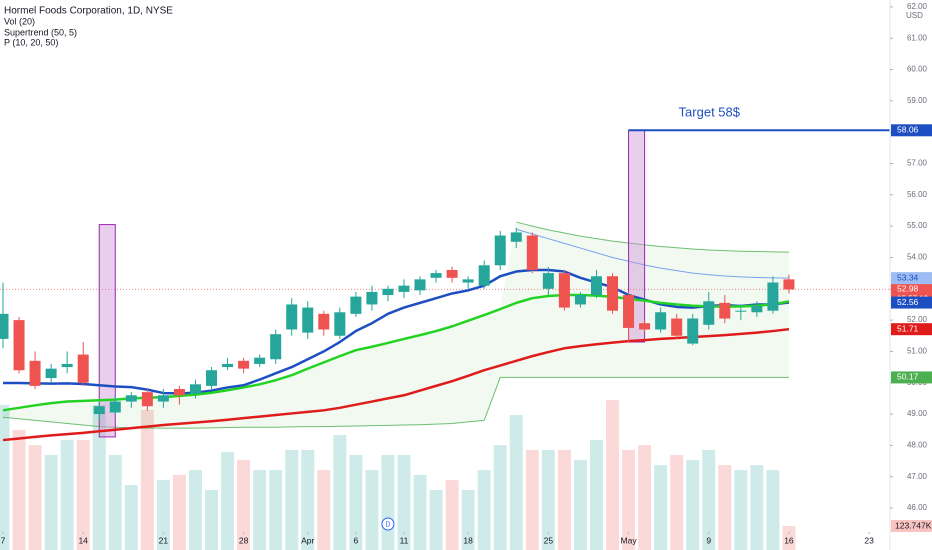 Image resolution: width=932 pixels, height=550 pixels. Describe the element at coordinates (404, 540) in the screenshot. I see `x-tick-label: 11` at that location.